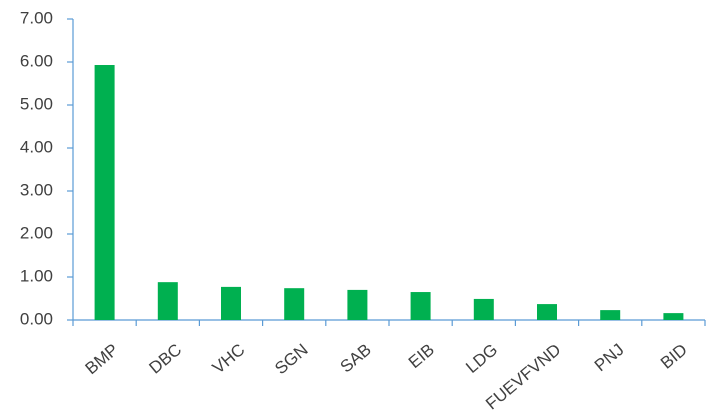 The width and height of the screenshot is (711, 420). I want to click on y-tick-label: 2.00, so click(36, 232).